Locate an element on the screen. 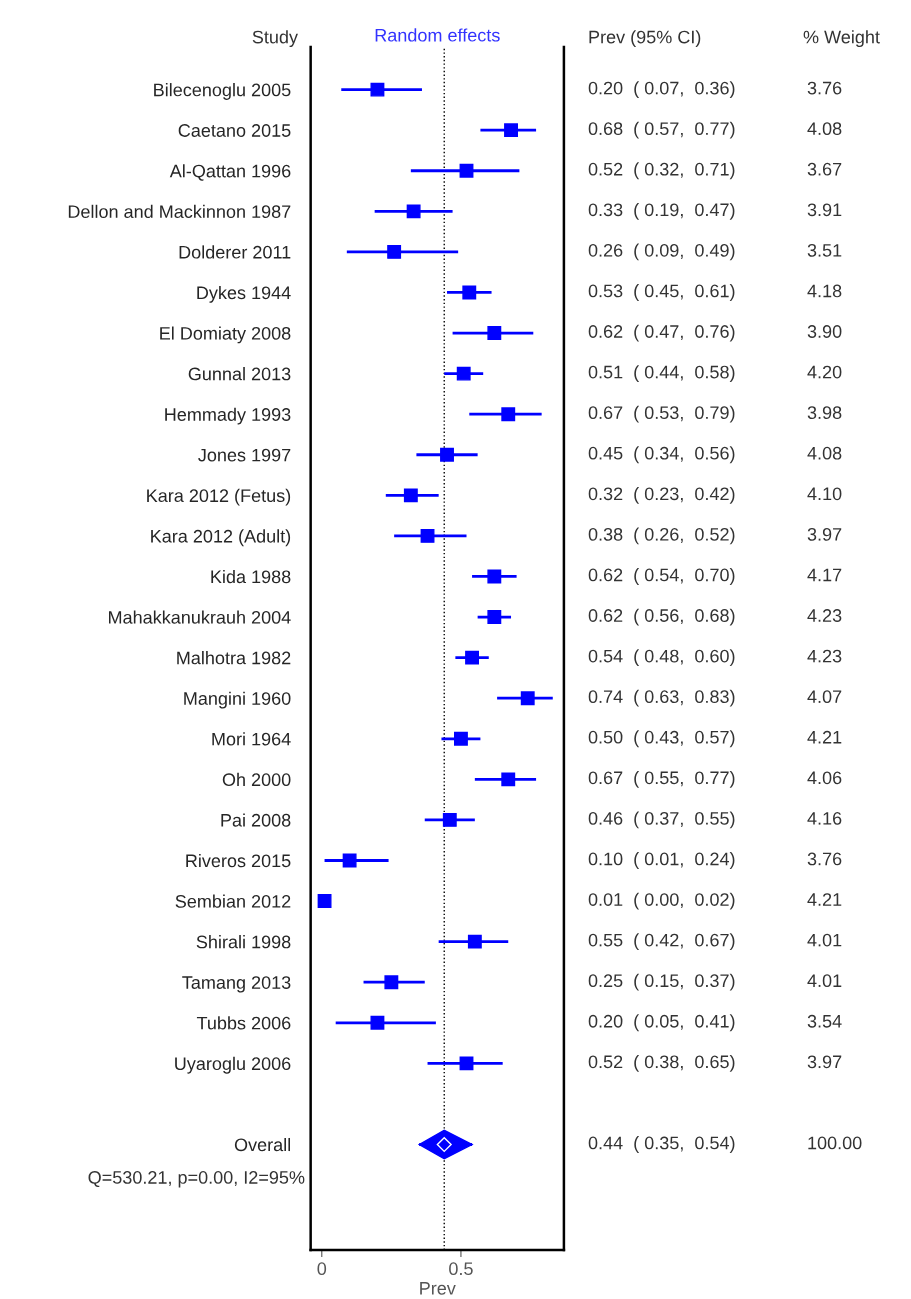 This screenshot has width=911, height=1299. text: Study is located at coordinates (275, 38).